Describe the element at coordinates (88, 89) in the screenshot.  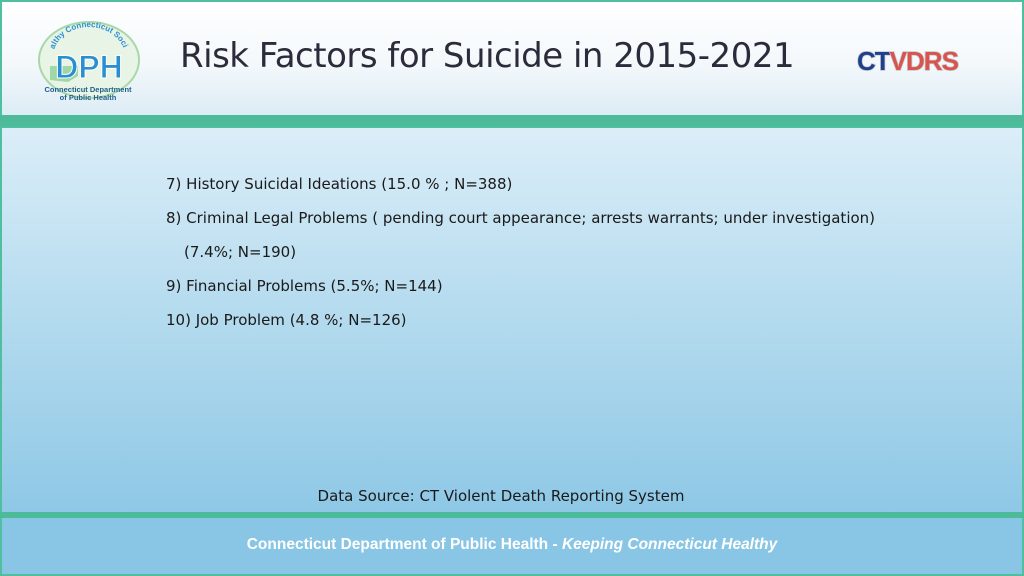
I see `dph-caption-line1: Connecticut Department` at that location.